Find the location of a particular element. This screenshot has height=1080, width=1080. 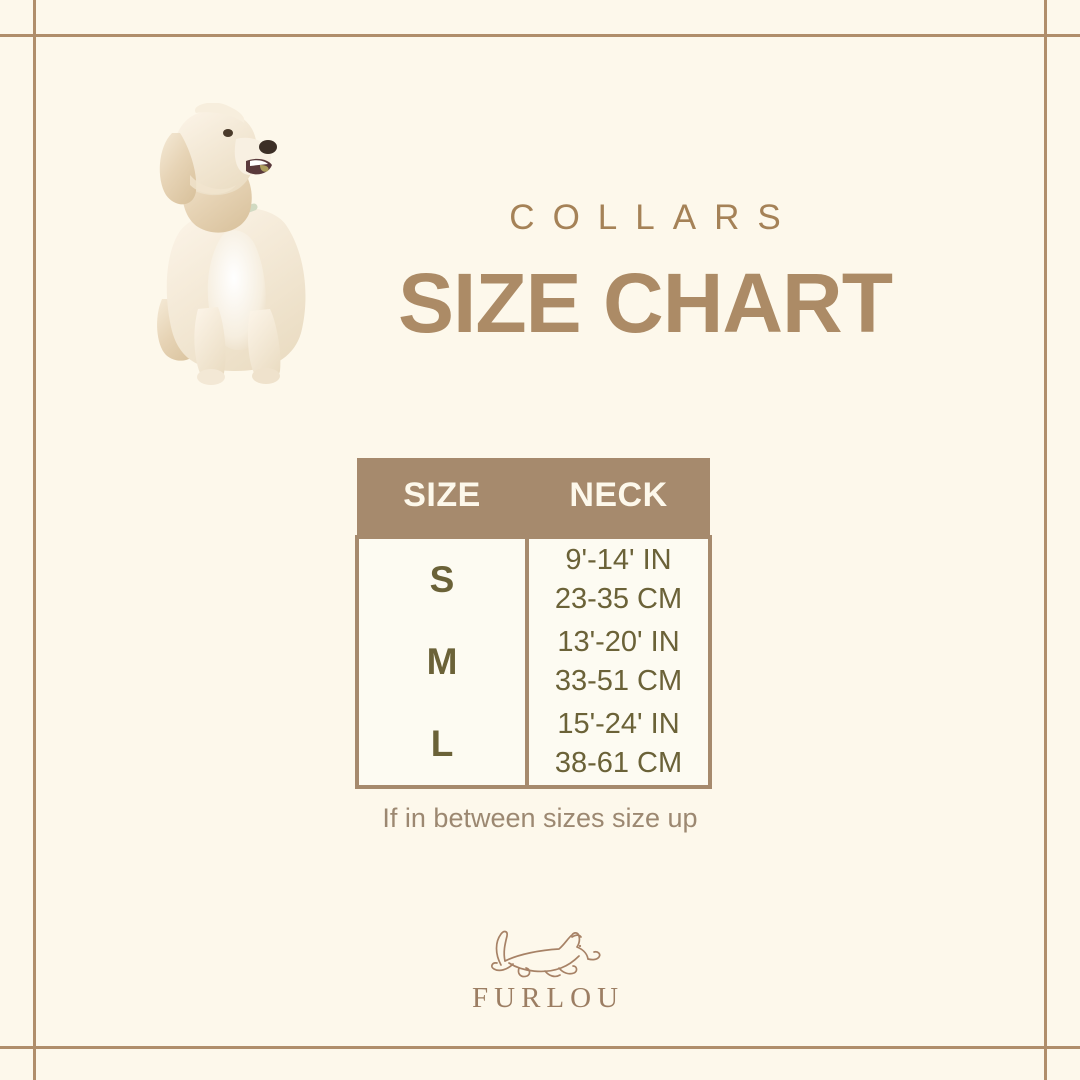

cell-size-m: M is located at coordinates (442, 662).